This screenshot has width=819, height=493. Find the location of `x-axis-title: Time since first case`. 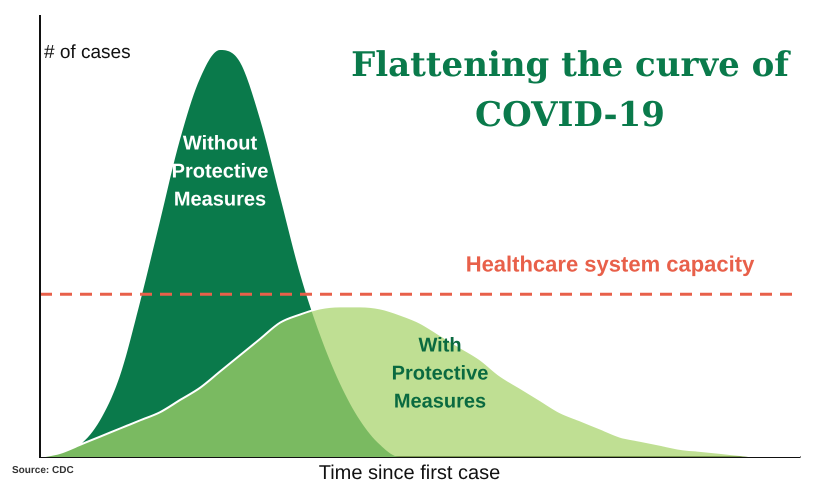

x-axis-title: Time since first case is located at coordinates (409, 473).